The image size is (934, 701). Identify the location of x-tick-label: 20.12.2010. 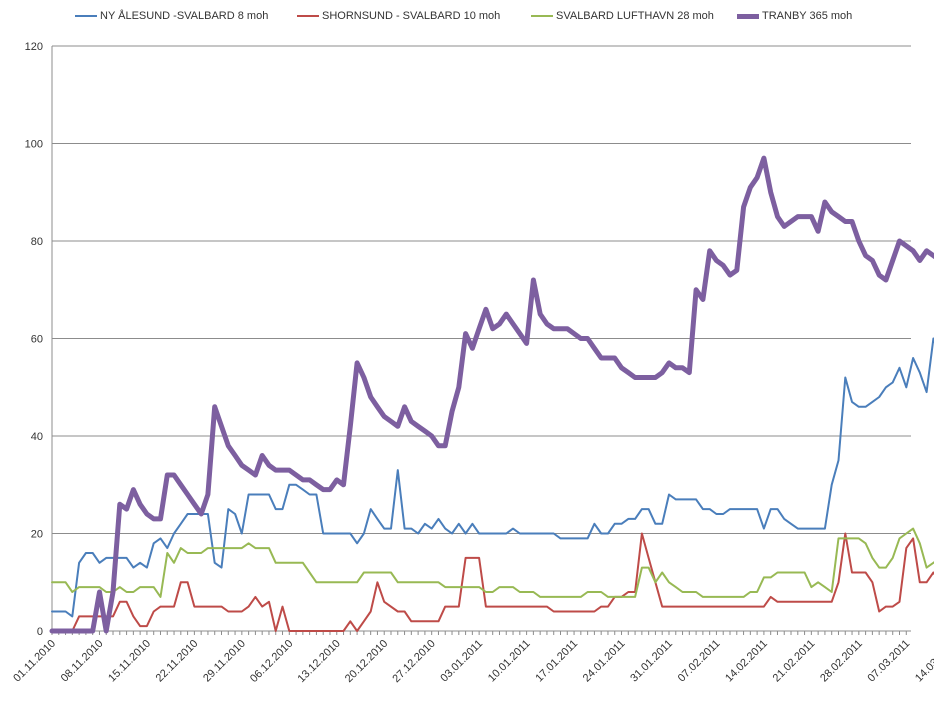
(366, 661).